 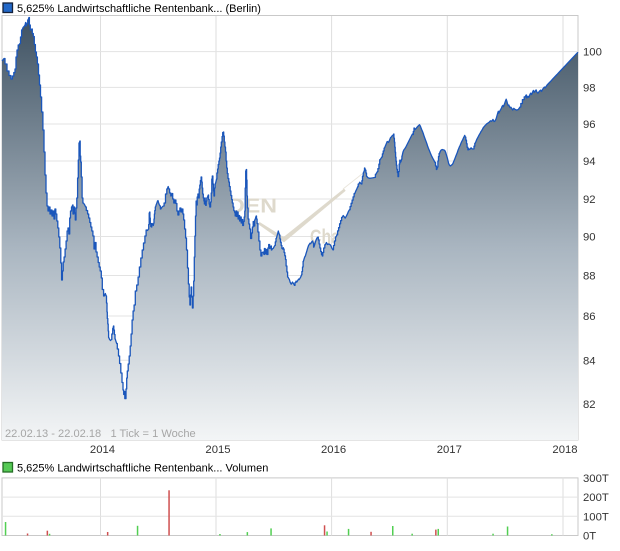 I want to click on svg-text: DEN, so click(x=252, y=206).